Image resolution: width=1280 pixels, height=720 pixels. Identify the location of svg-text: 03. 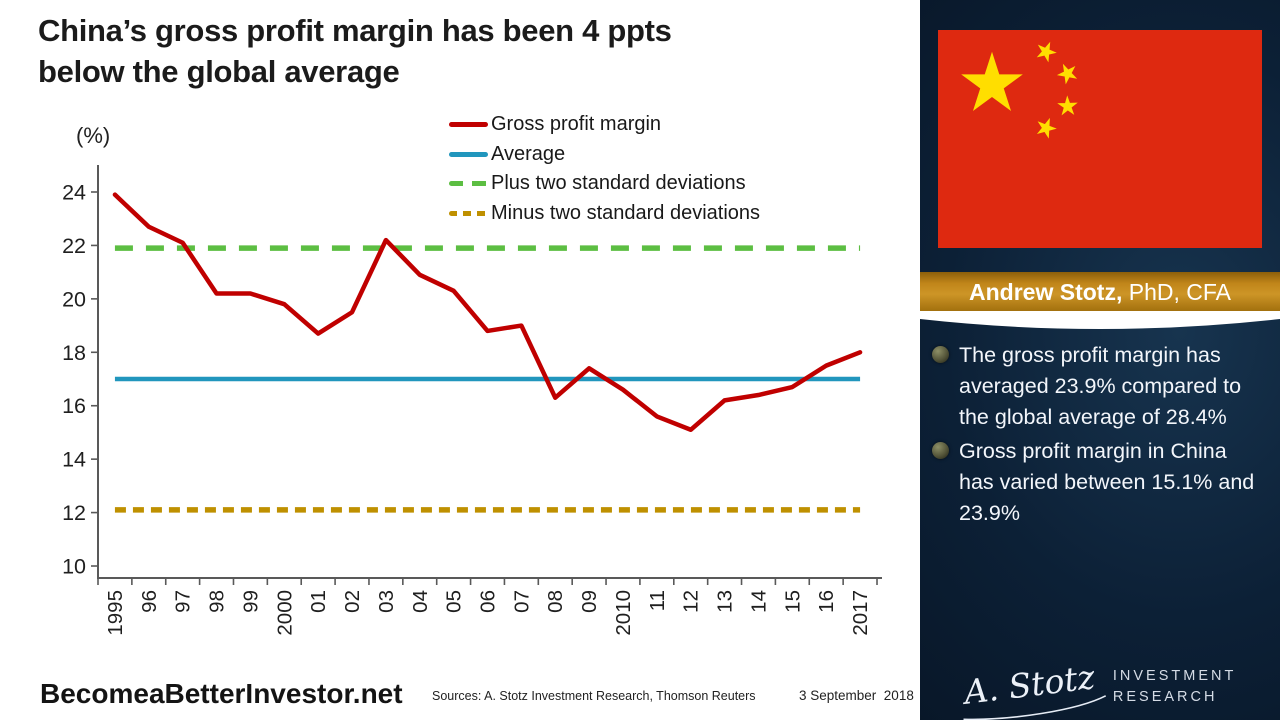
(386, 601).